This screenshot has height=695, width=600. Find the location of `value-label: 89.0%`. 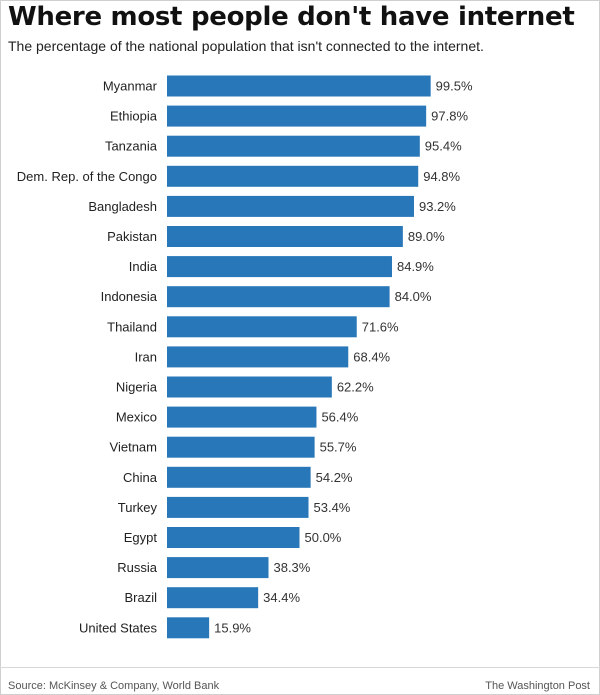

value-label: 89.0% is located at coordinates (426, 236).